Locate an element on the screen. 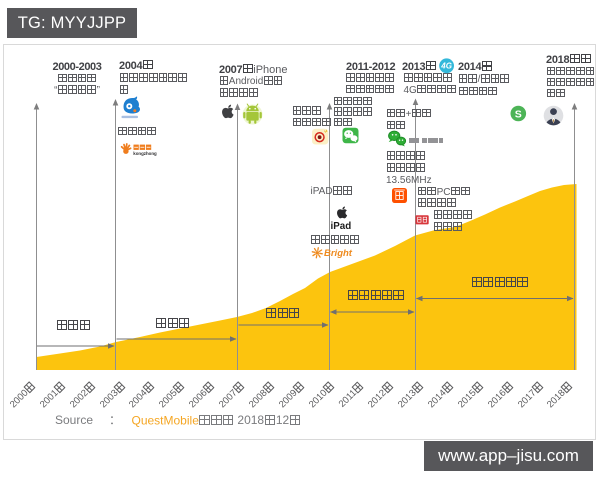 This screenshot has height=480, width=600. svg-text: S is located at coordinates (518, 114).